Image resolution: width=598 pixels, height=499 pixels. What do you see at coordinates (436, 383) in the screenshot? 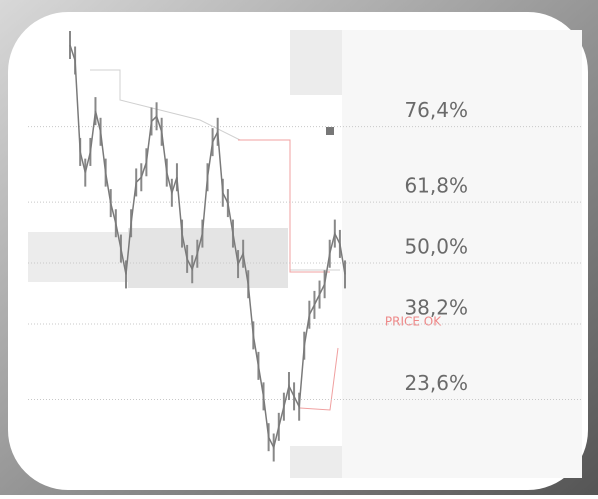
I see `level-label: 23,6%` at bounding box center [436, 383].